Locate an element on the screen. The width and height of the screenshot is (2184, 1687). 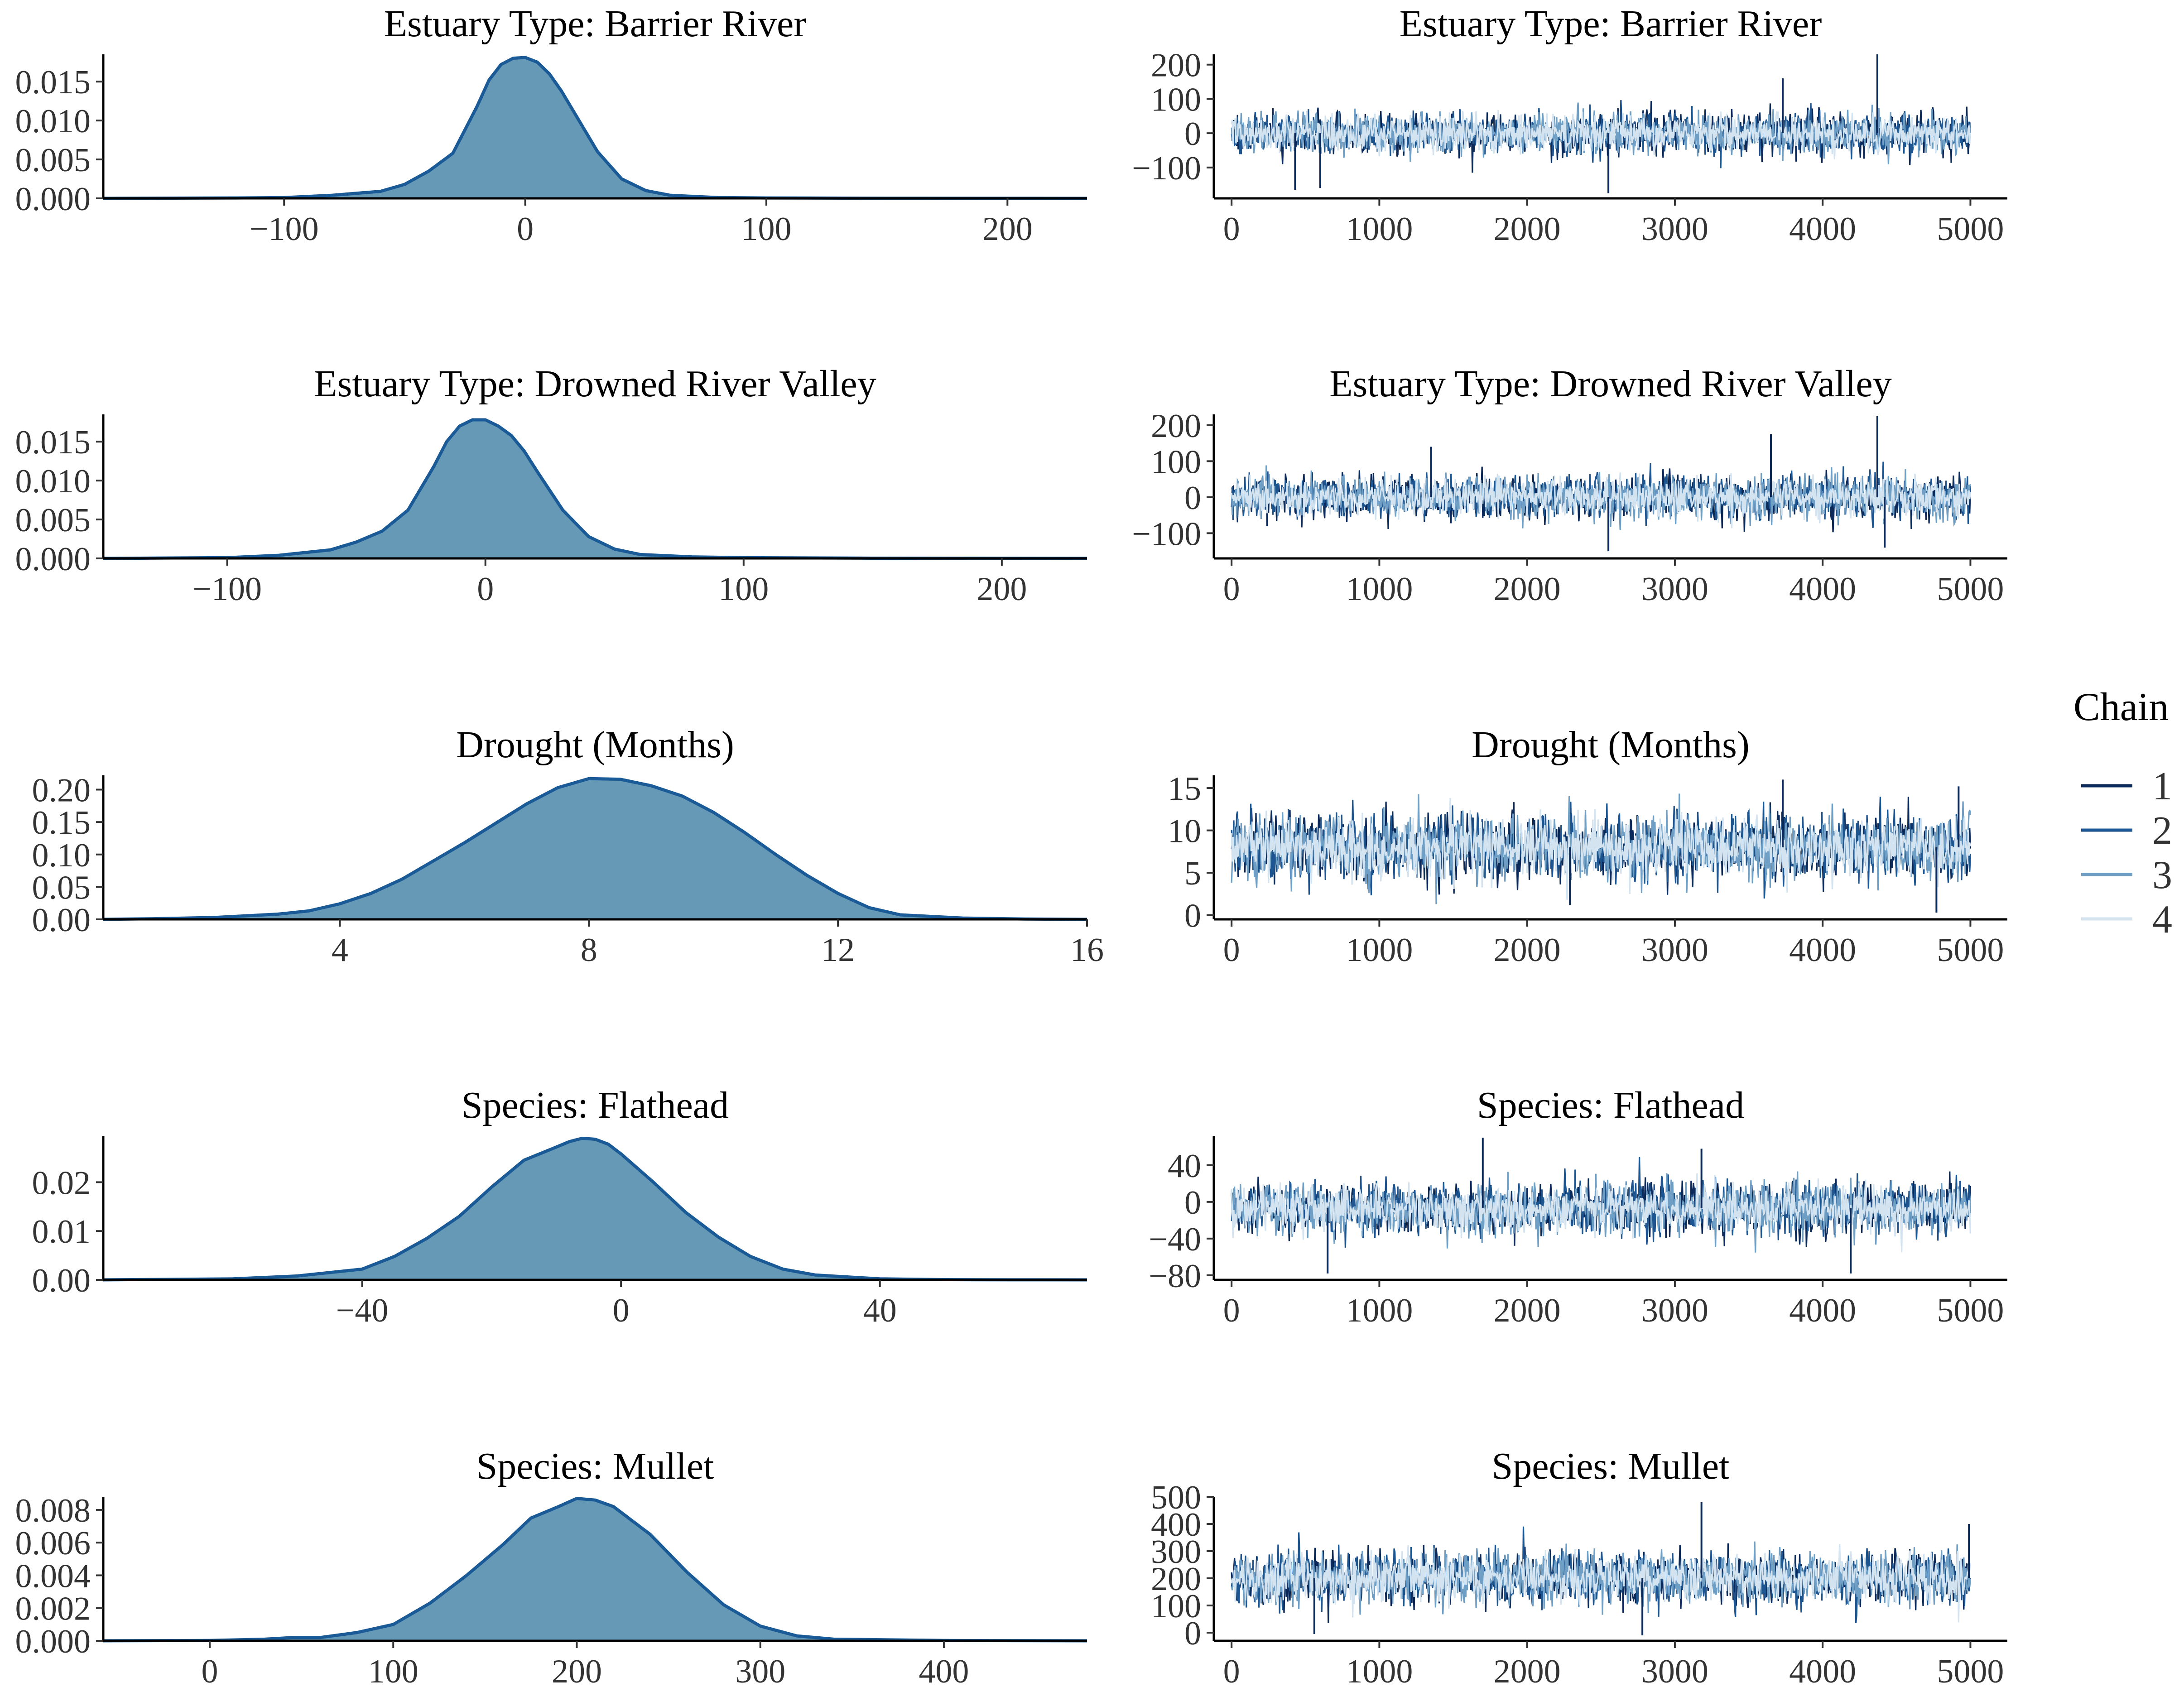
x-tick-label: 40 is located at coordinates (880, 1311).